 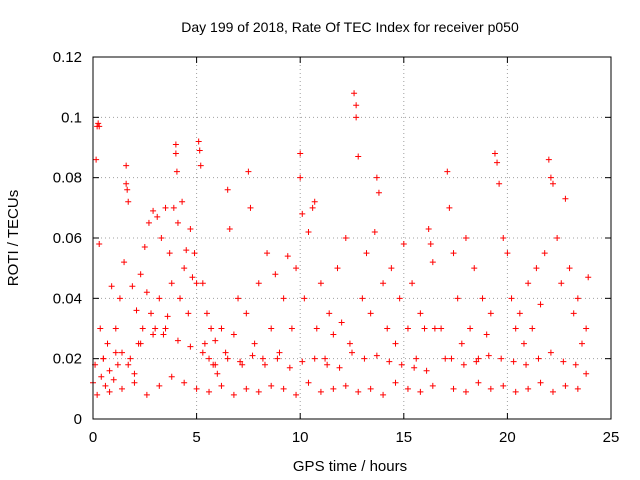 I want to click on x-tick-label: 10, so click(x=300, y=437).